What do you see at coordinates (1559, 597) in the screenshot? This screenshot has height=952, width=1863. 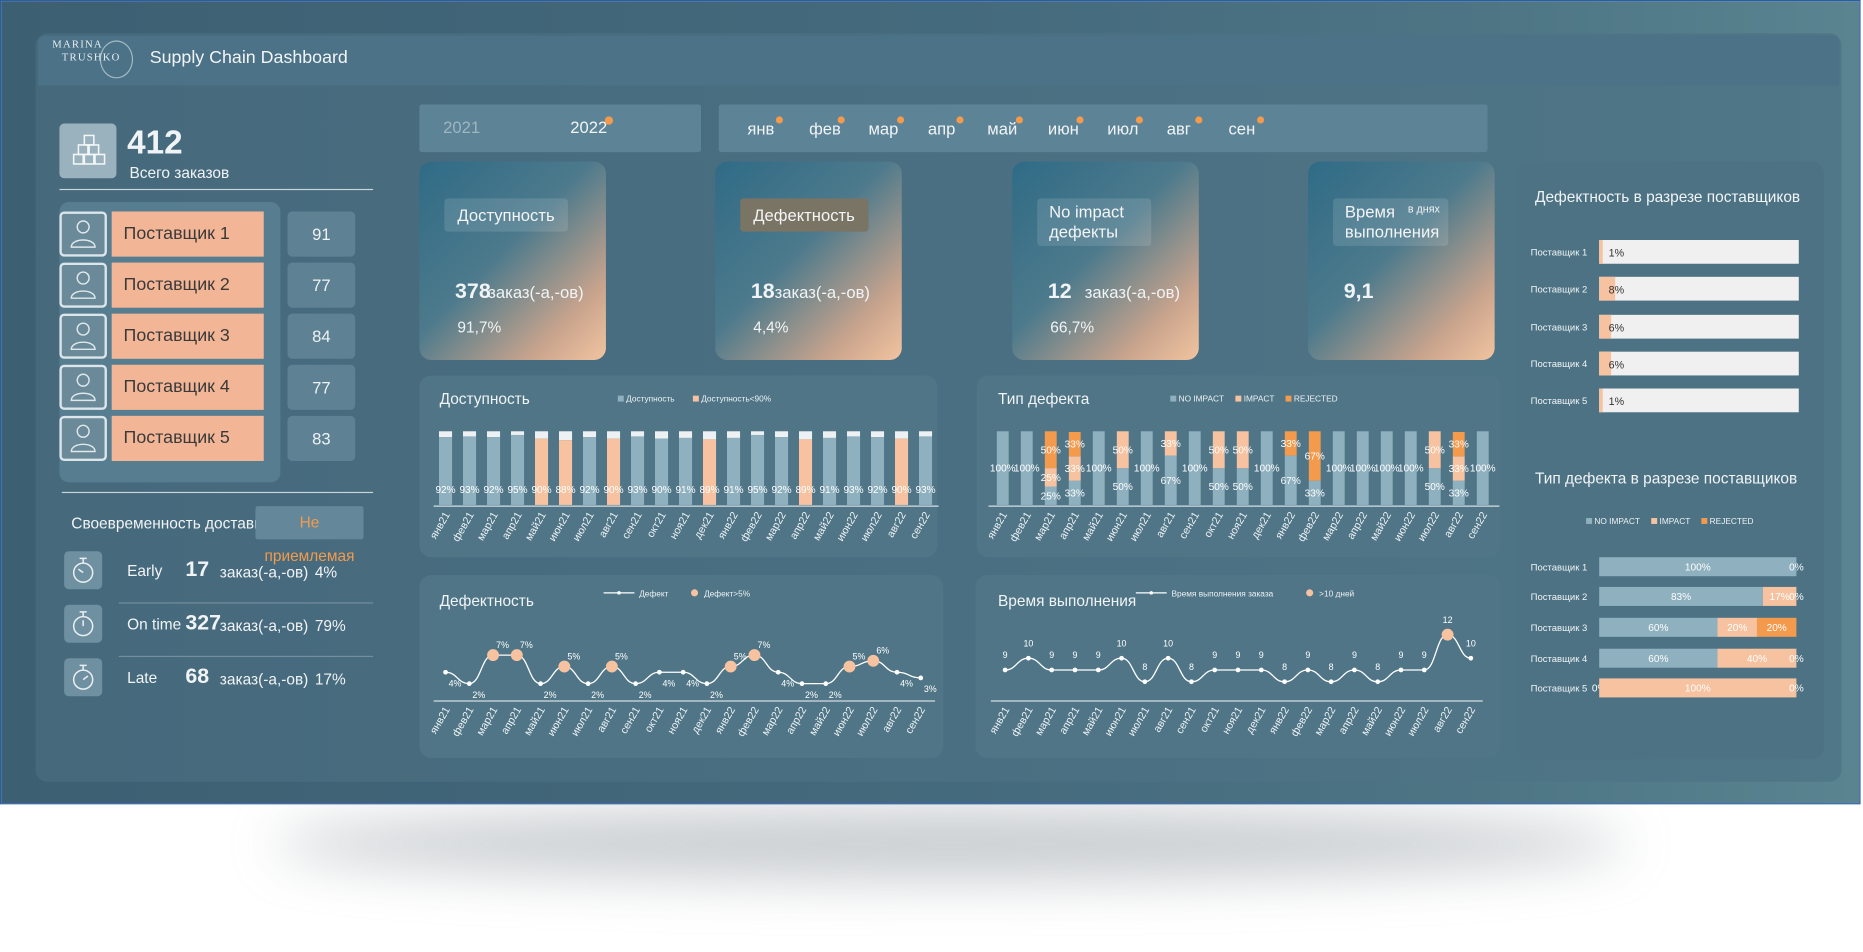 I see `supplier-defect-types-category: Поставщик 2` at bounding box center [1559, 597].